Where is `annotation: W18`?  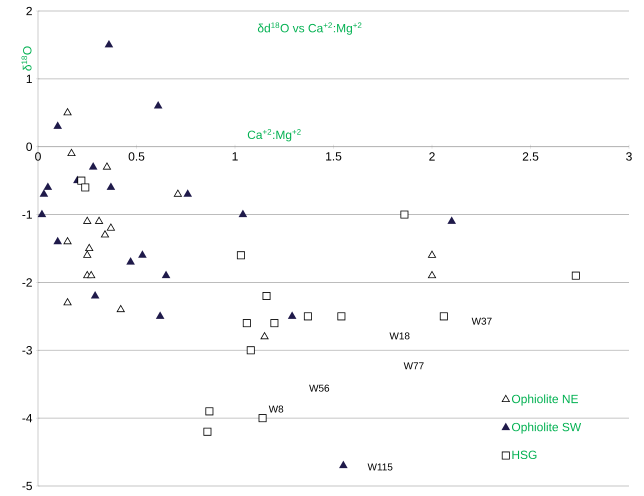
annotation: W18 is located at coordinates (400, 336).